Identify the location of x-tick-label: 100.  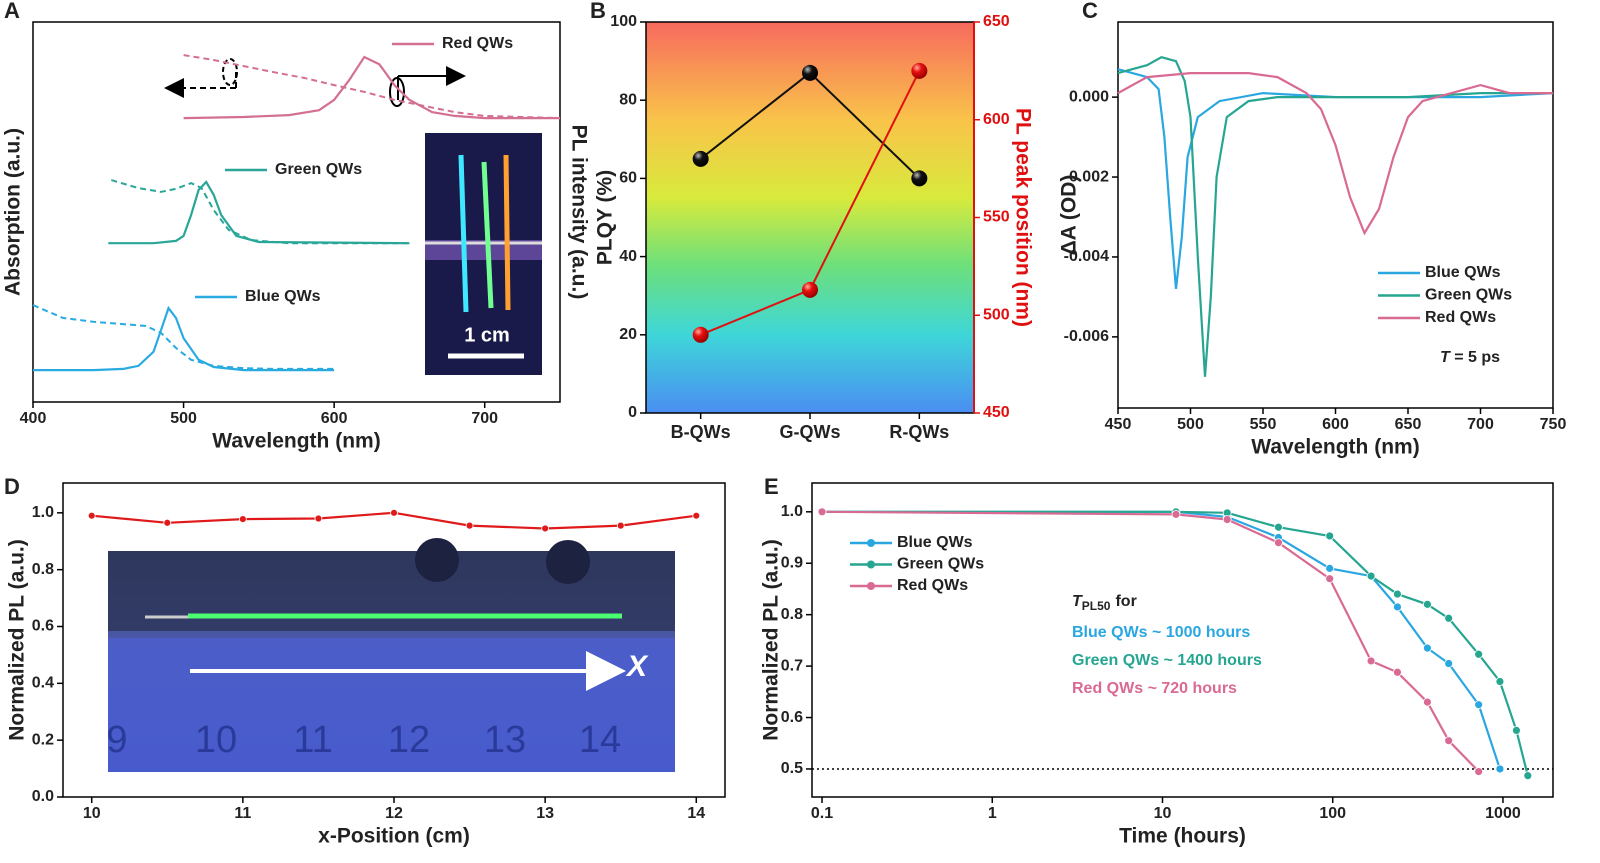
(1332, 813).